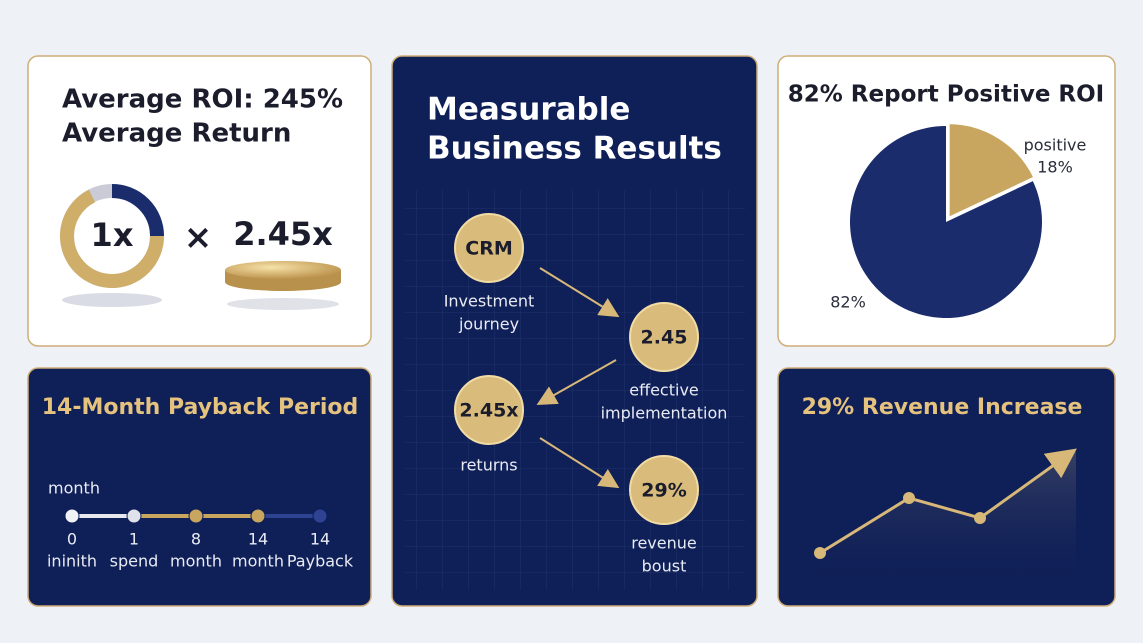  What do you see at coordinates (202, 100) in the screenshot?
I see `roi-title: Average ROI: 245%` at bounding box center [202, 100].